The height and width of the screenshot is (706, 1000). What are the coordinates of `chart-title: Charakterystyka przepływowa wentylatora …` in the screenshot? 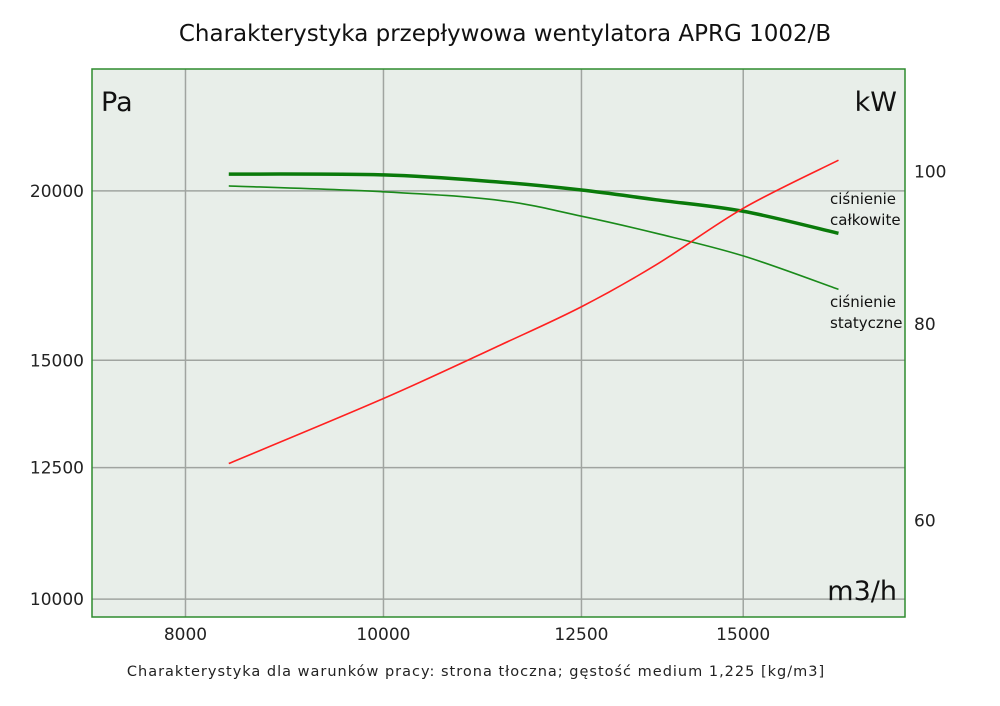 It's located at (505, 34).